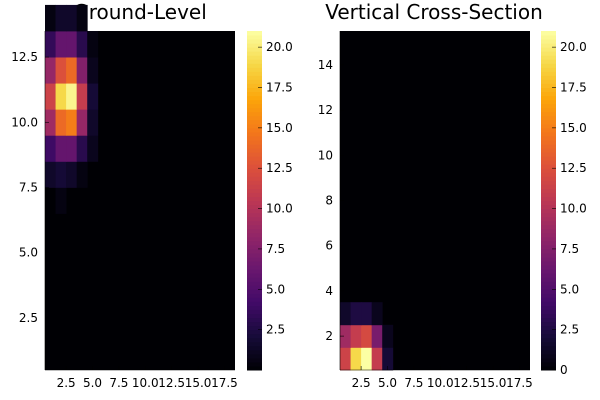 Image resolution: width=600 pixels, height=400 pixels. Describe the element at coordinates (279, 128) in the screenshot. I see `ground-level-colorbar-tick-label: 15.0` at that location.